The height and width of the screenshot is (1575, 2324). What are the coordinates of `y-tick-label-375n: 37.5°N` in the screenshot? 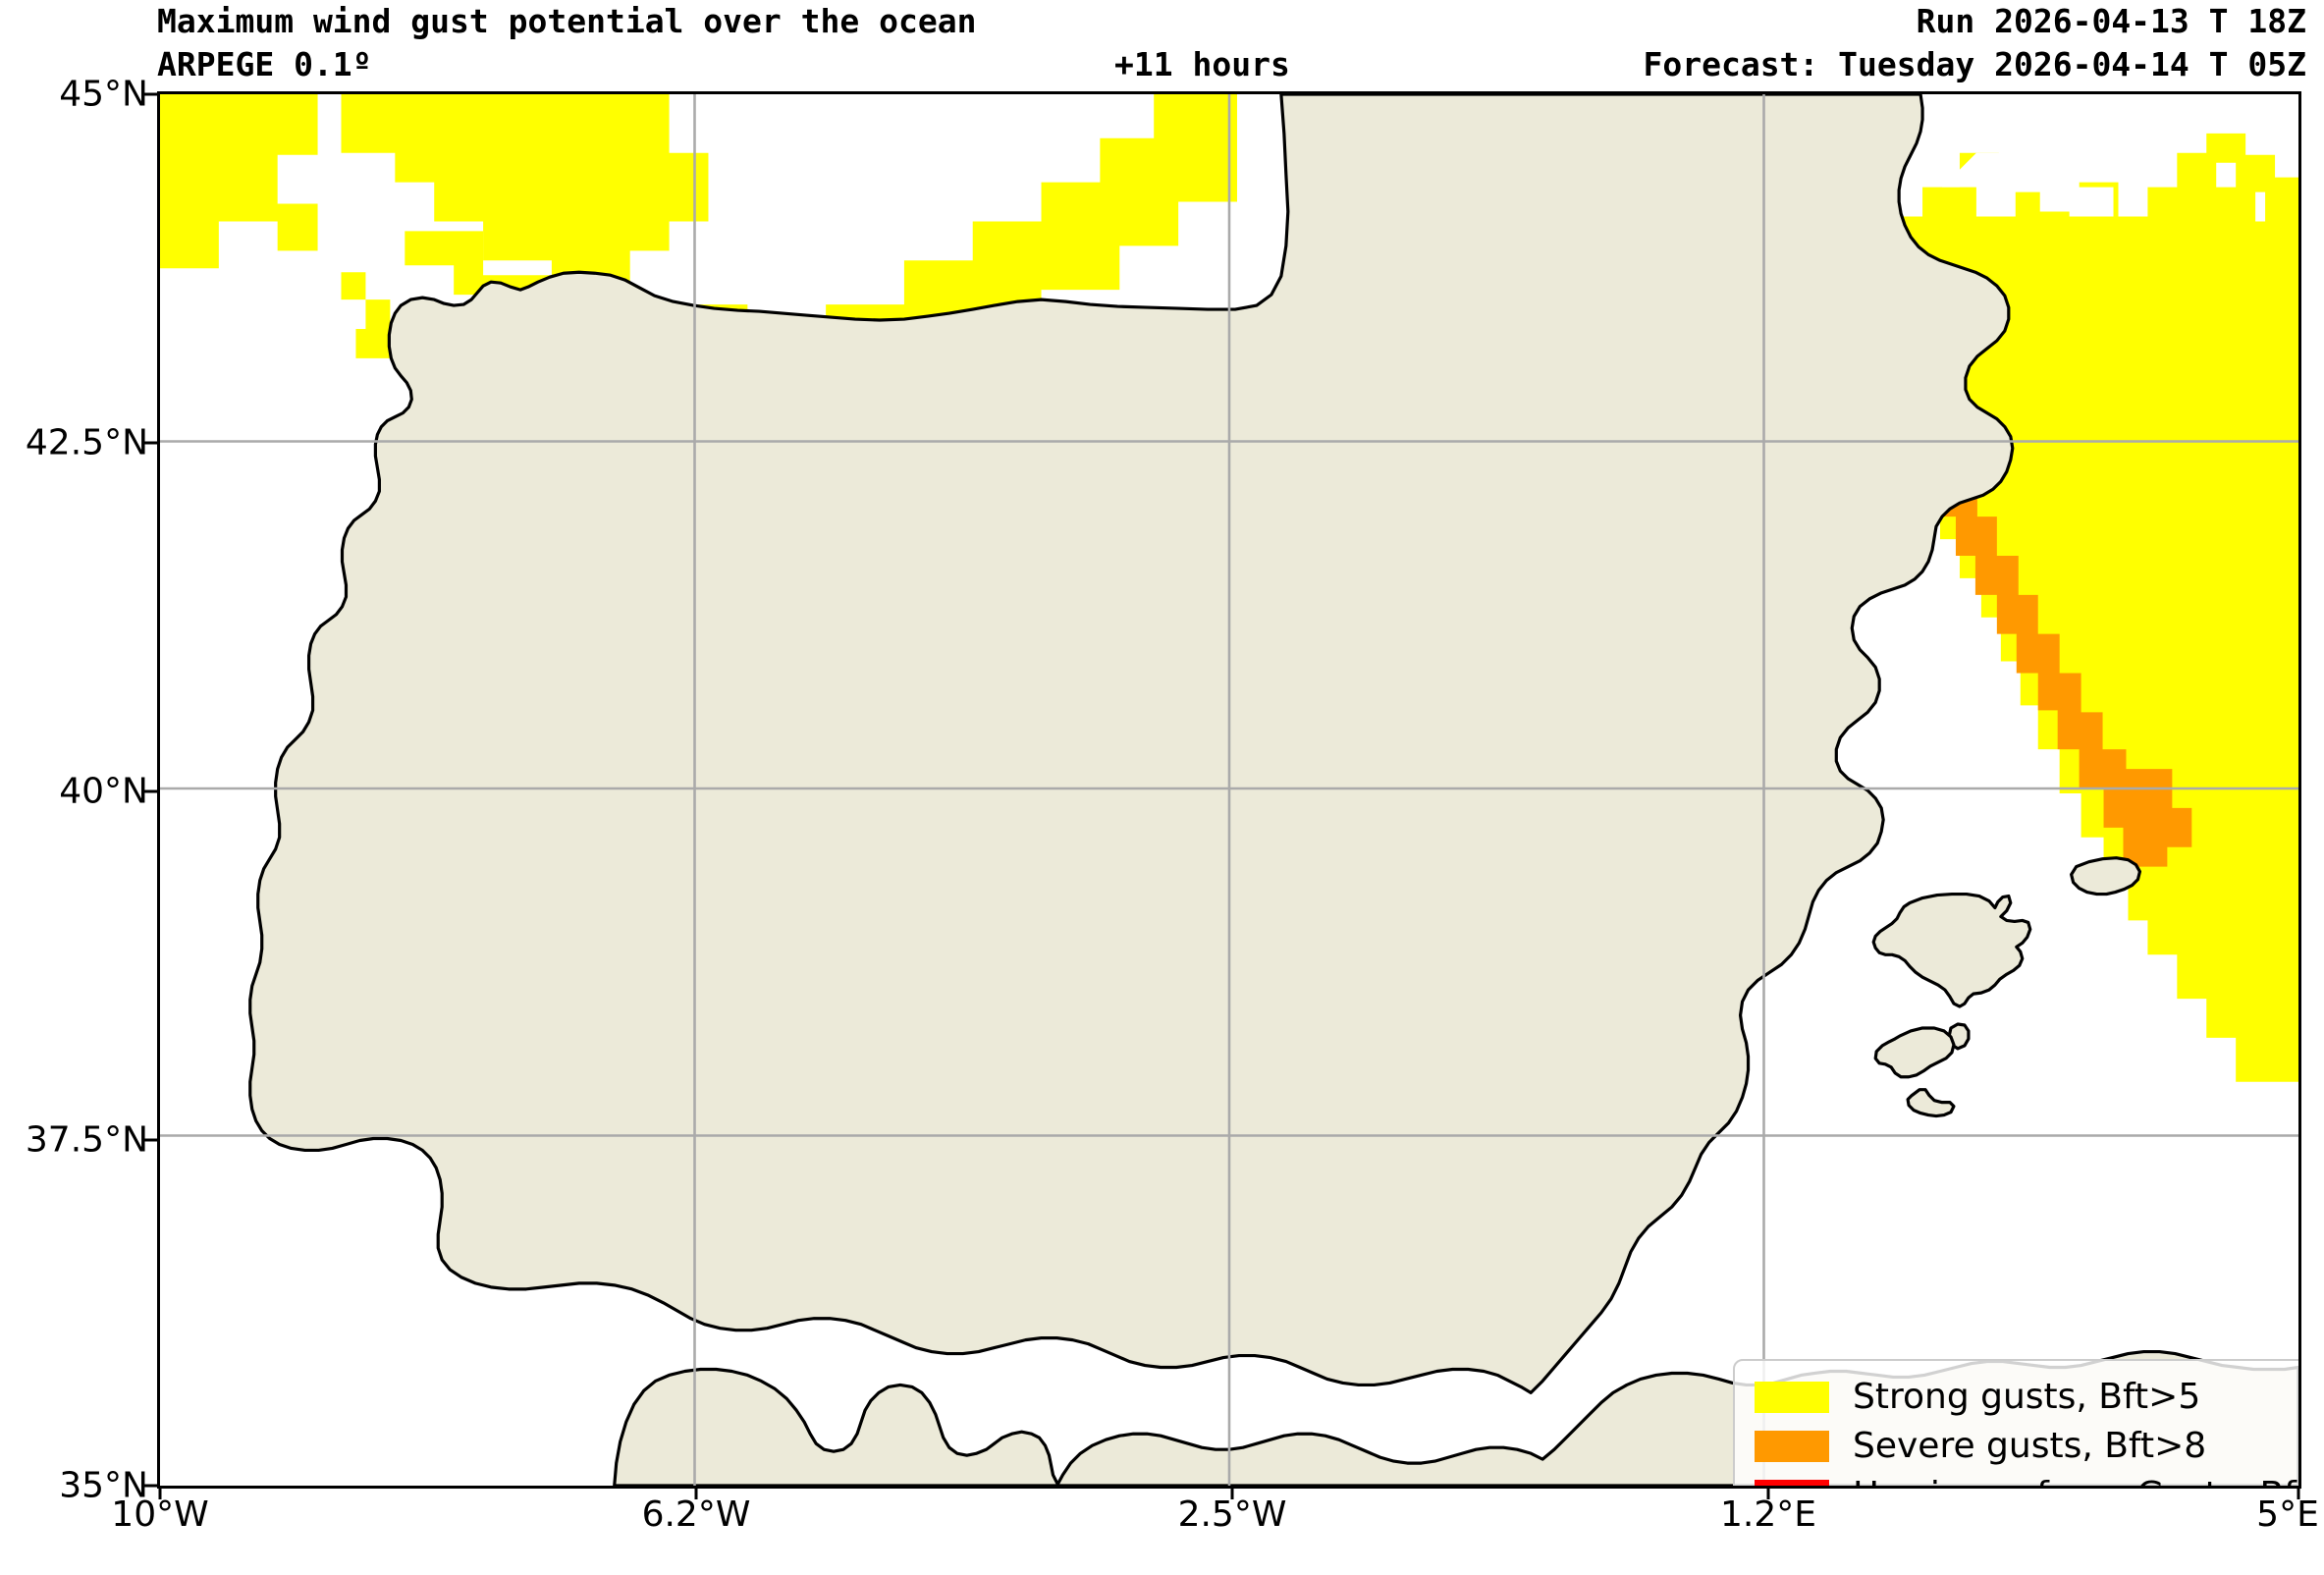 It's located at (86, 1140).